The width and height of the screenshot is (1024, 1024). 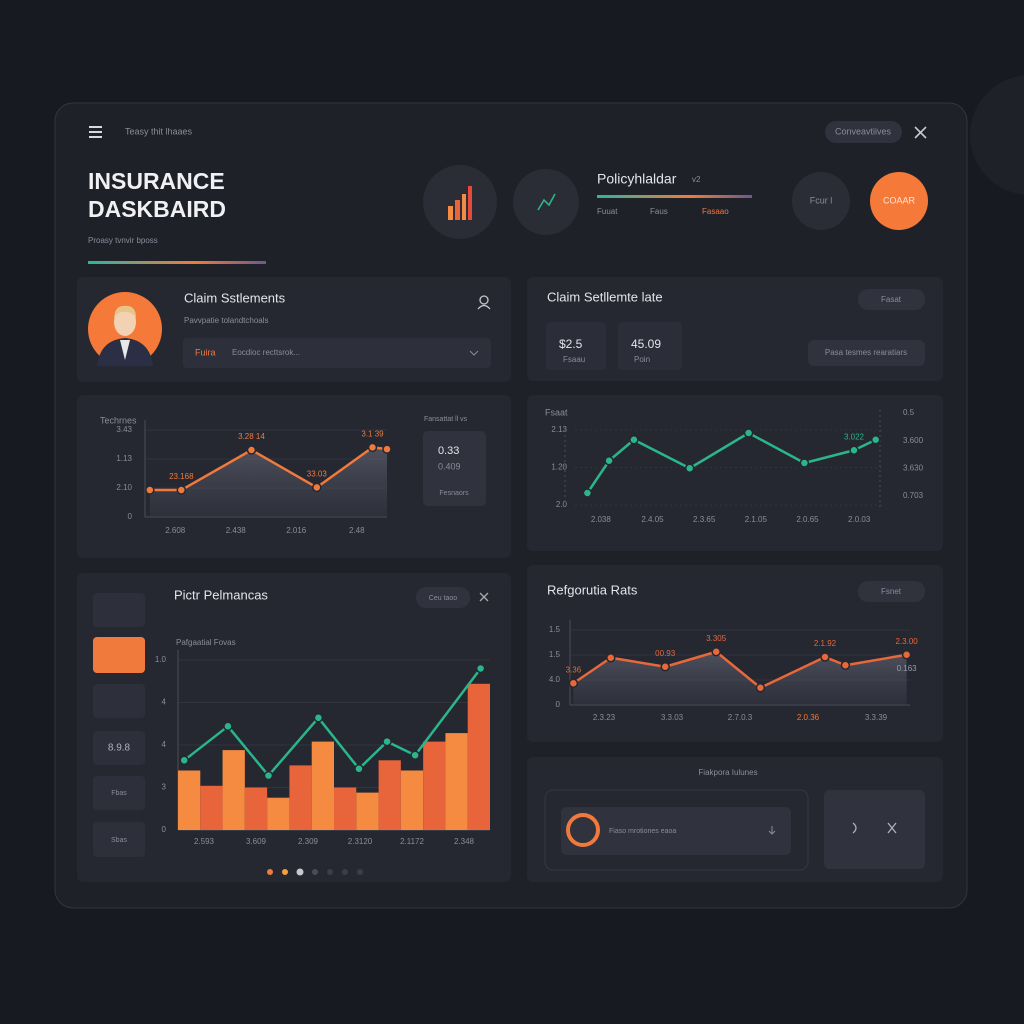 I want to click on item, so click(x=676, y=831).